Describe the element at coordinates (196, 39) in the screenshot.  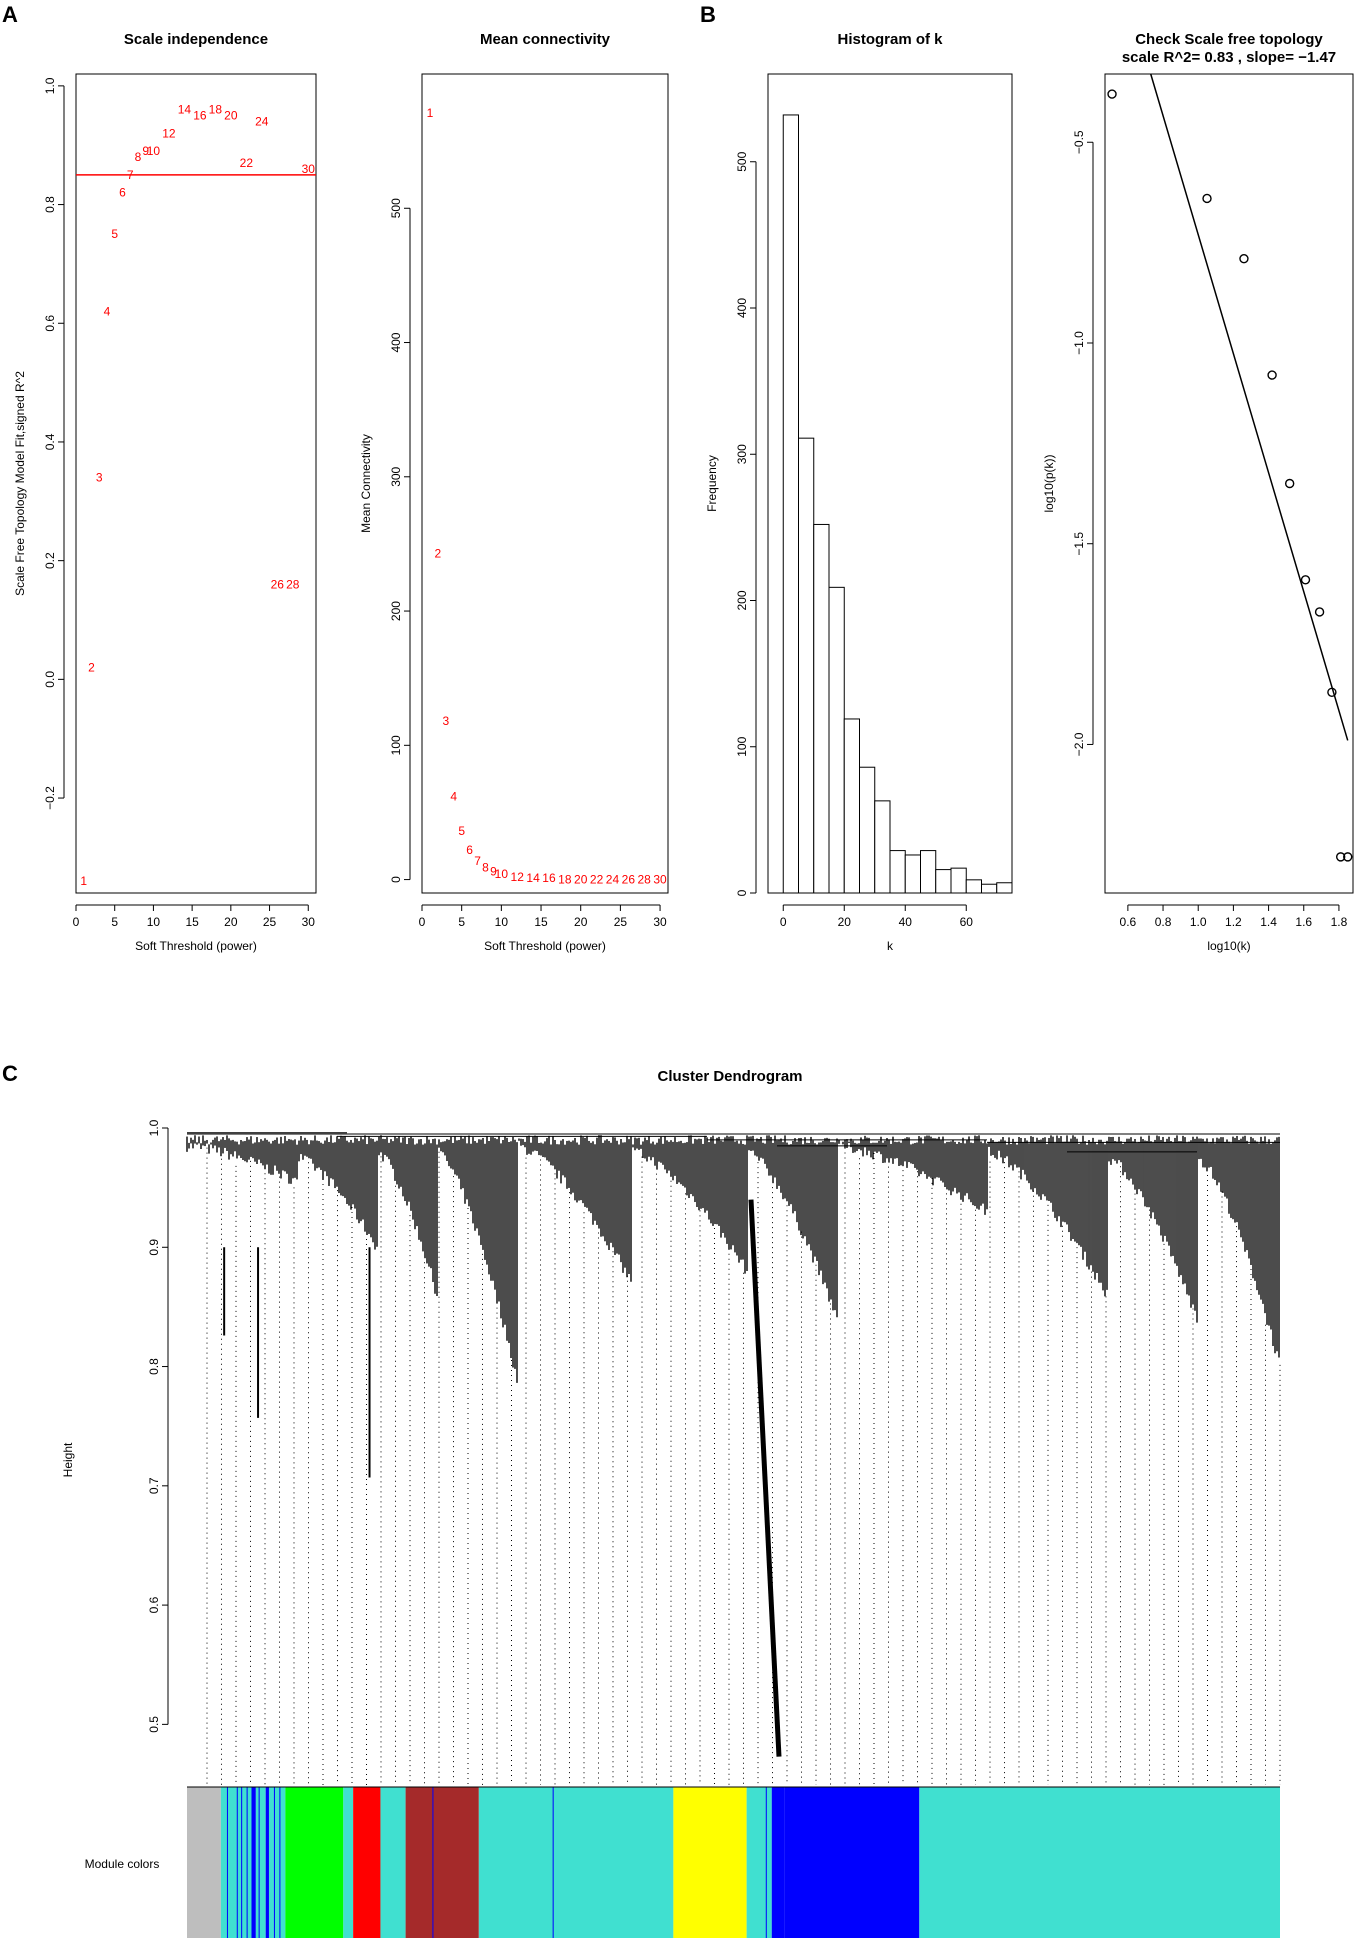
I see `chart-title: Scale independence` at that location.